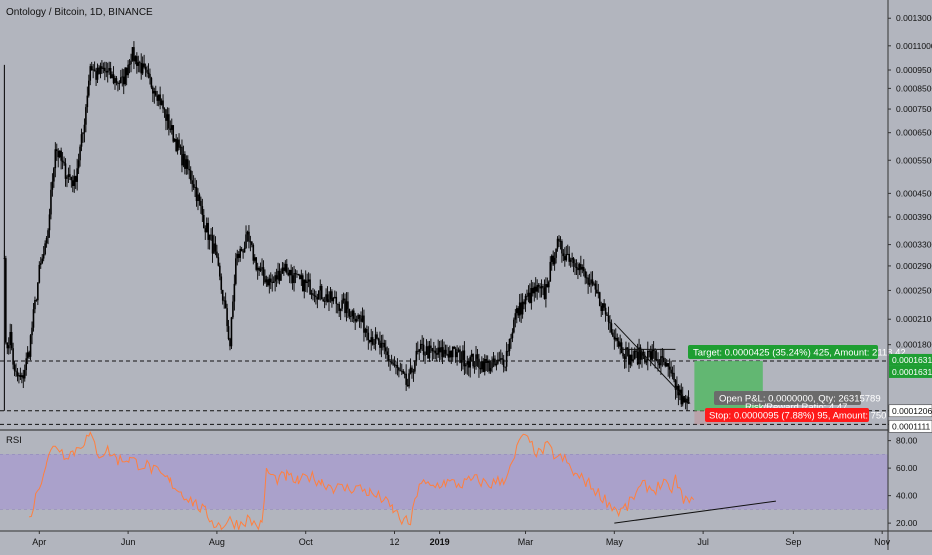 This screenshot has width=932, height=555. Describe the element at coordinates (797, 416) in the screenshot. I see `stop-label: Stop: 0.0000095 (7.88%) 95, Amount: 750` at that location.